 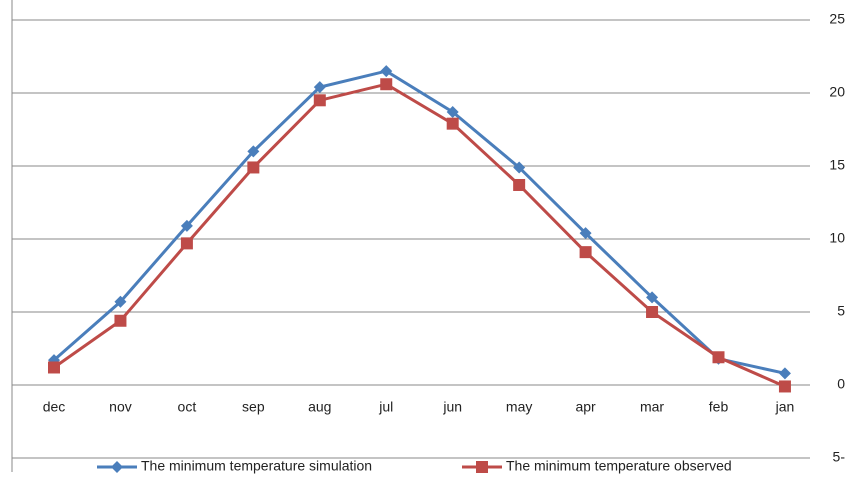 What do you see at coordinates (253, 407) in the screenshot?
I see `x-tick-label: sep` at bounding box center [253, 407].